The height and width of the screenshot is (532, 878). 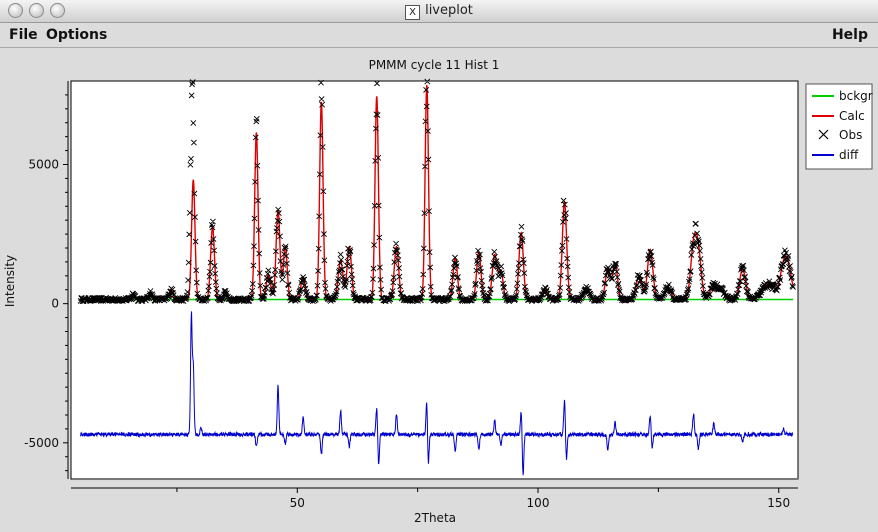 What do you see at coordinates (449, 10) in the screenshot?
I see `window-title-text: liveplot` at bounding box center [449, 10].